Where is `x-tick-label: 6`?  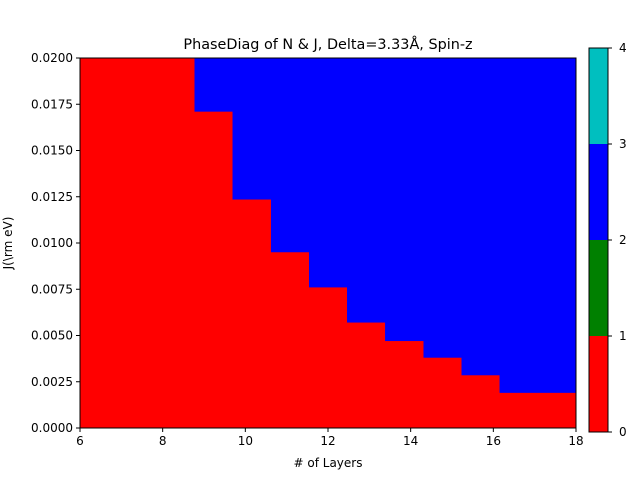 x-tick-label: 6 is located at coordinates (80, 441).